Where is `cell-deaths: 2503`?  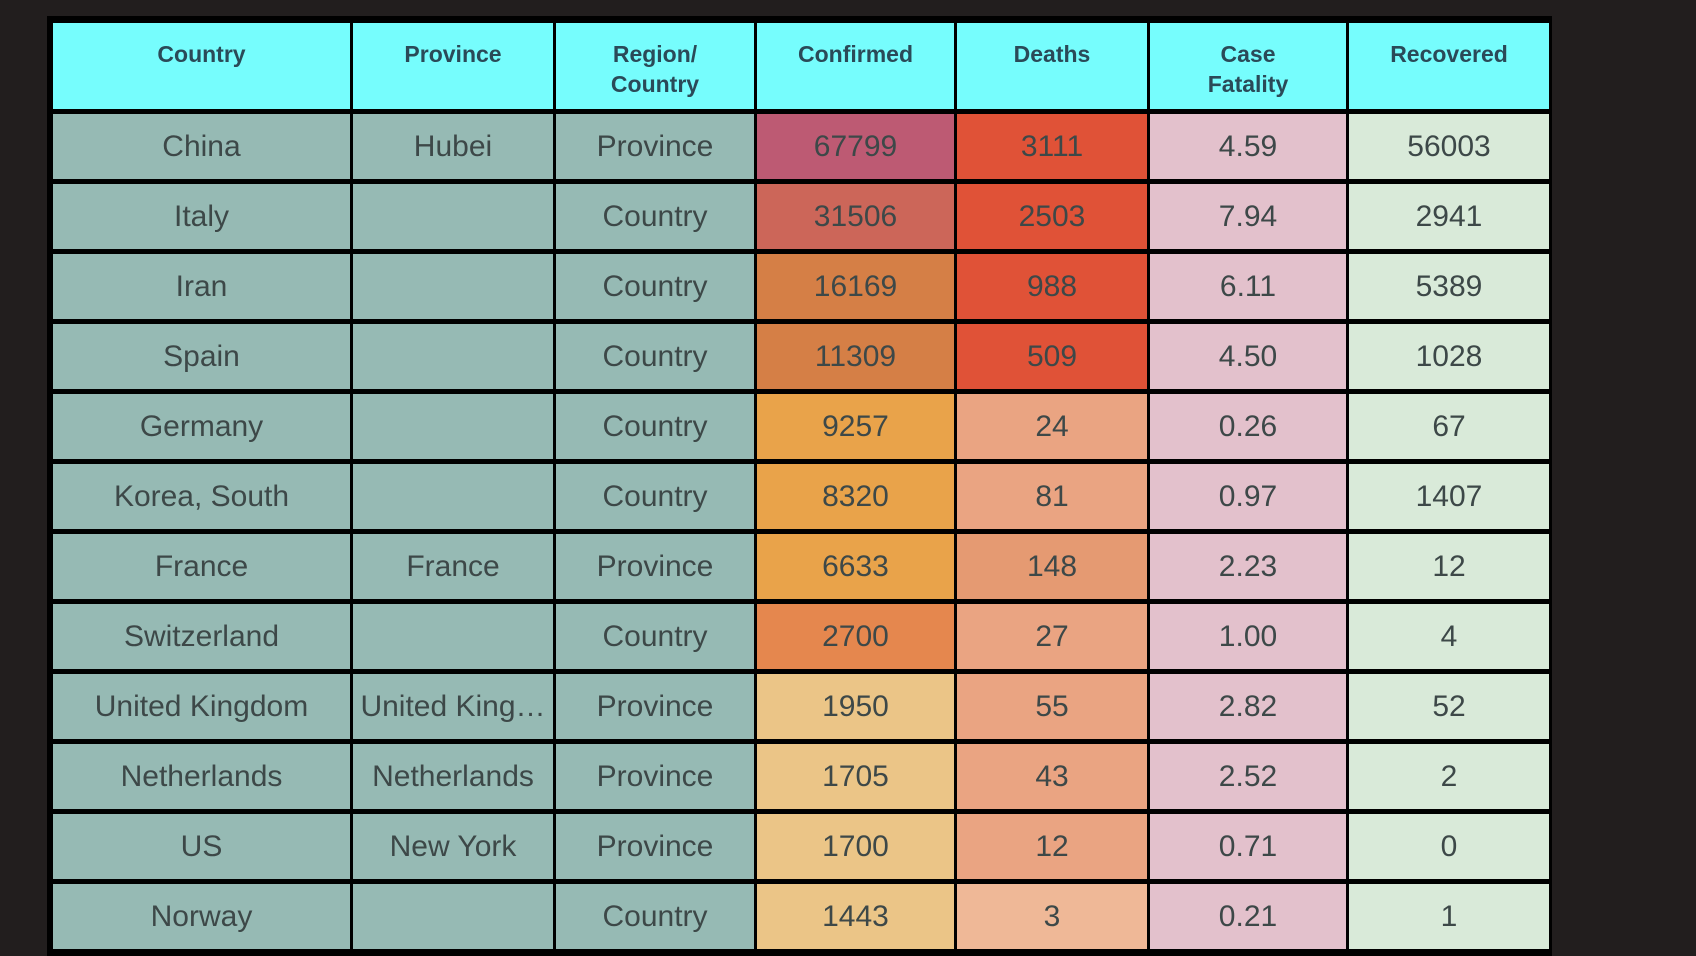 cell-deaths: 2503 is located at coordinates (1052, 216).